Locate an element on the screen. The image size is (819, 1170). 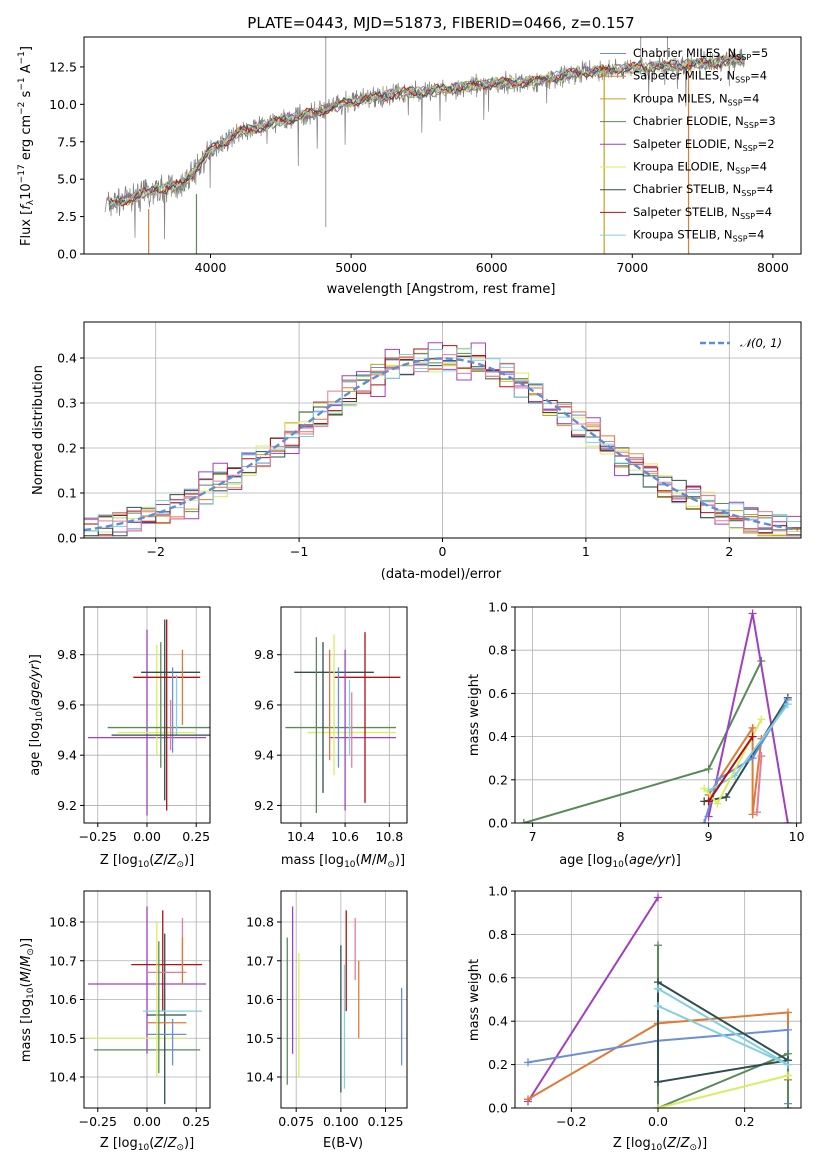
y-tick-label: 0.4 is located at coordinates (498, 1021).